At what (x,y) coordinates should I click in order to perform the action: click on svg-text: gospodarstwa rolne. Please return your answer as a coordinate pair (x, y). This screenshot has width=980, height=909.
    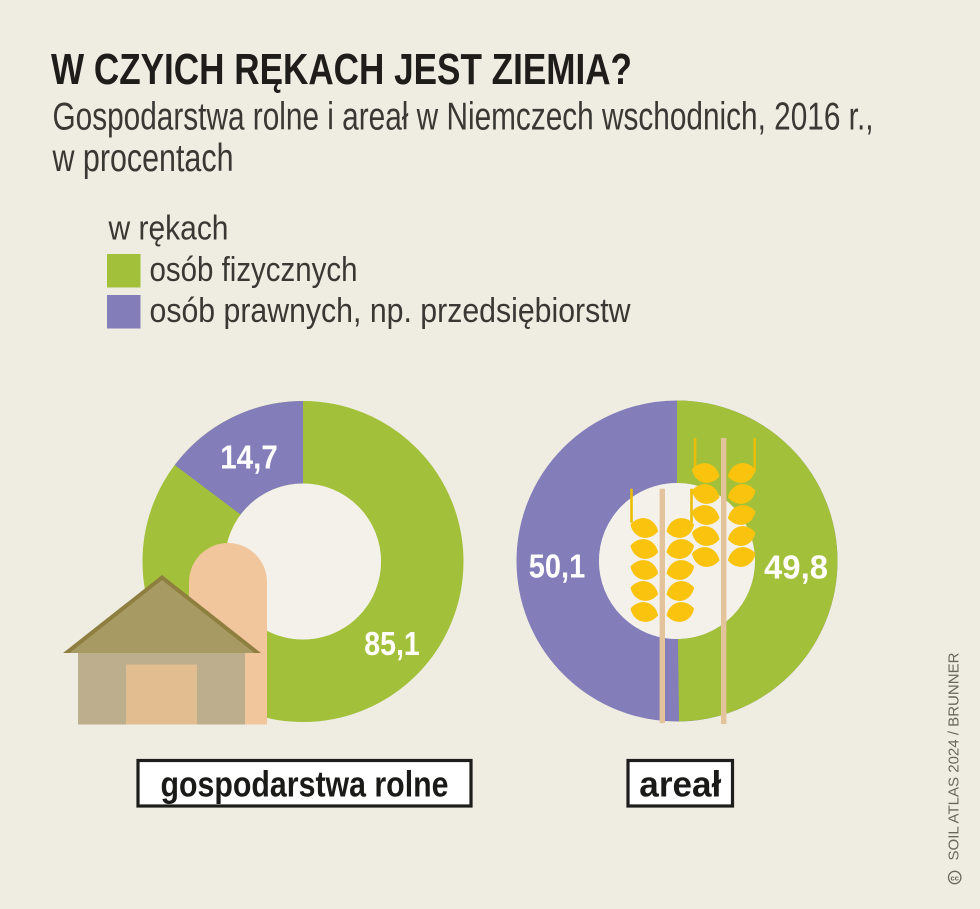
    Looking at the image, I should click on (305, 784).